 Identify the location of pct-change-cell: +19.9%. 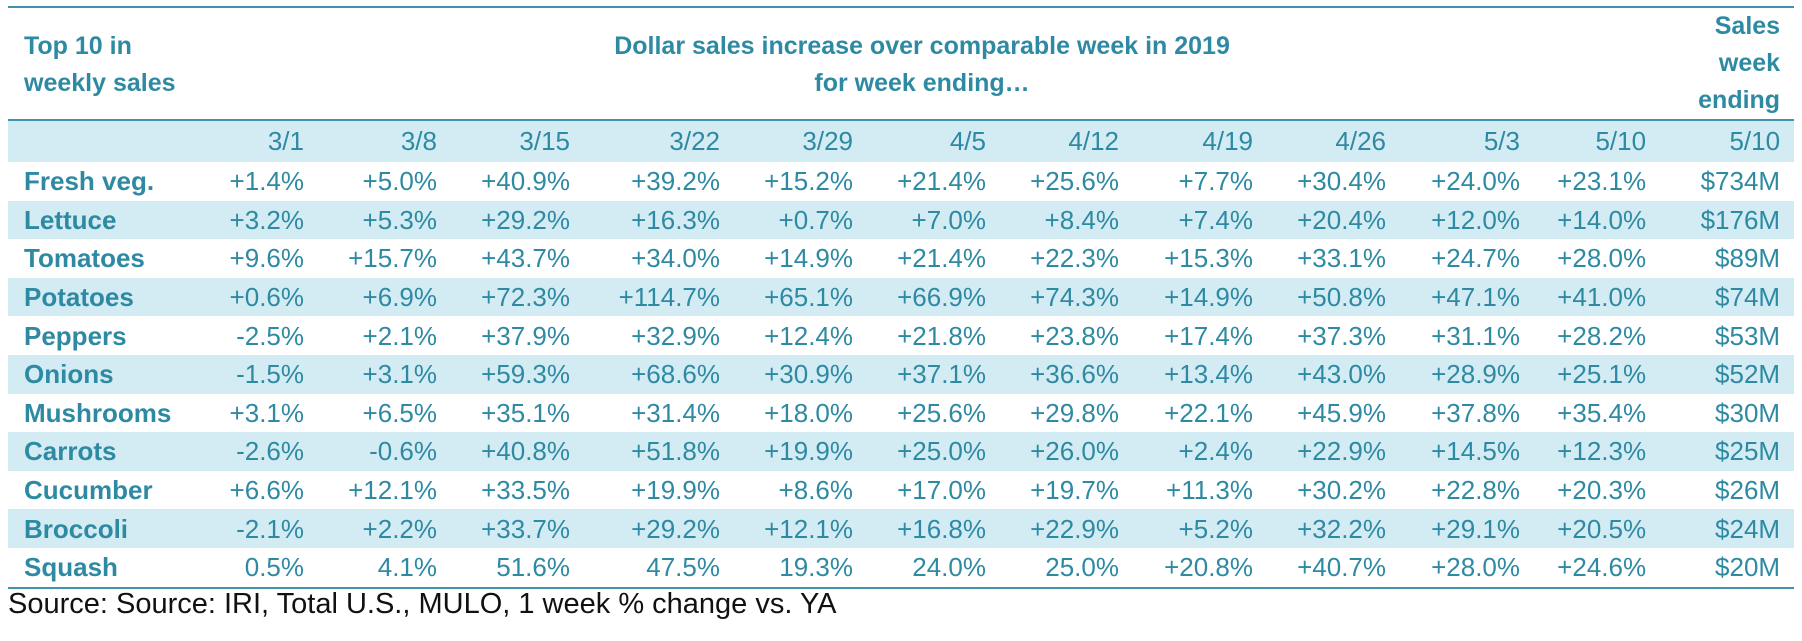
(800, 451).